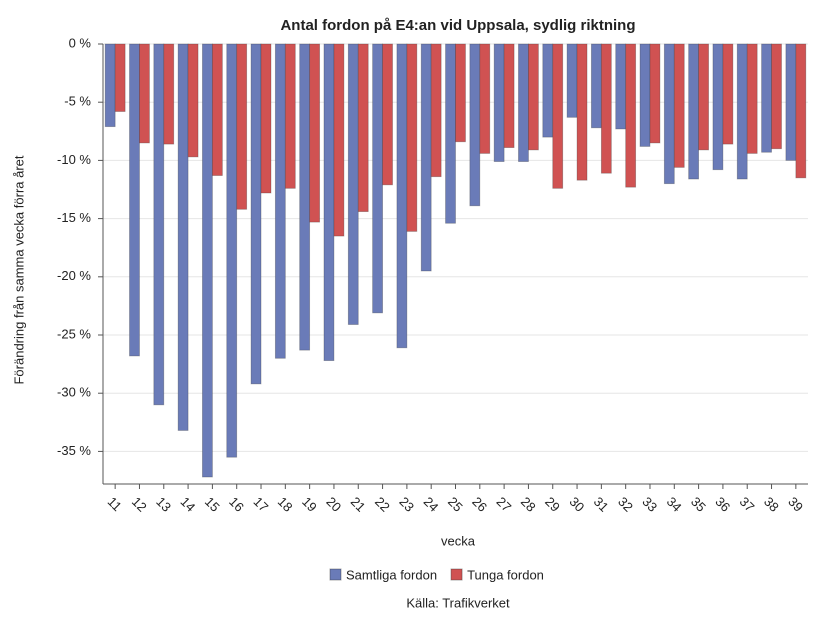 The image size is (825, 623). What do you see at coordinates (771, 504) in the screenshot?
I see `x-tick-label: 38` at bounding box center [771, 504].